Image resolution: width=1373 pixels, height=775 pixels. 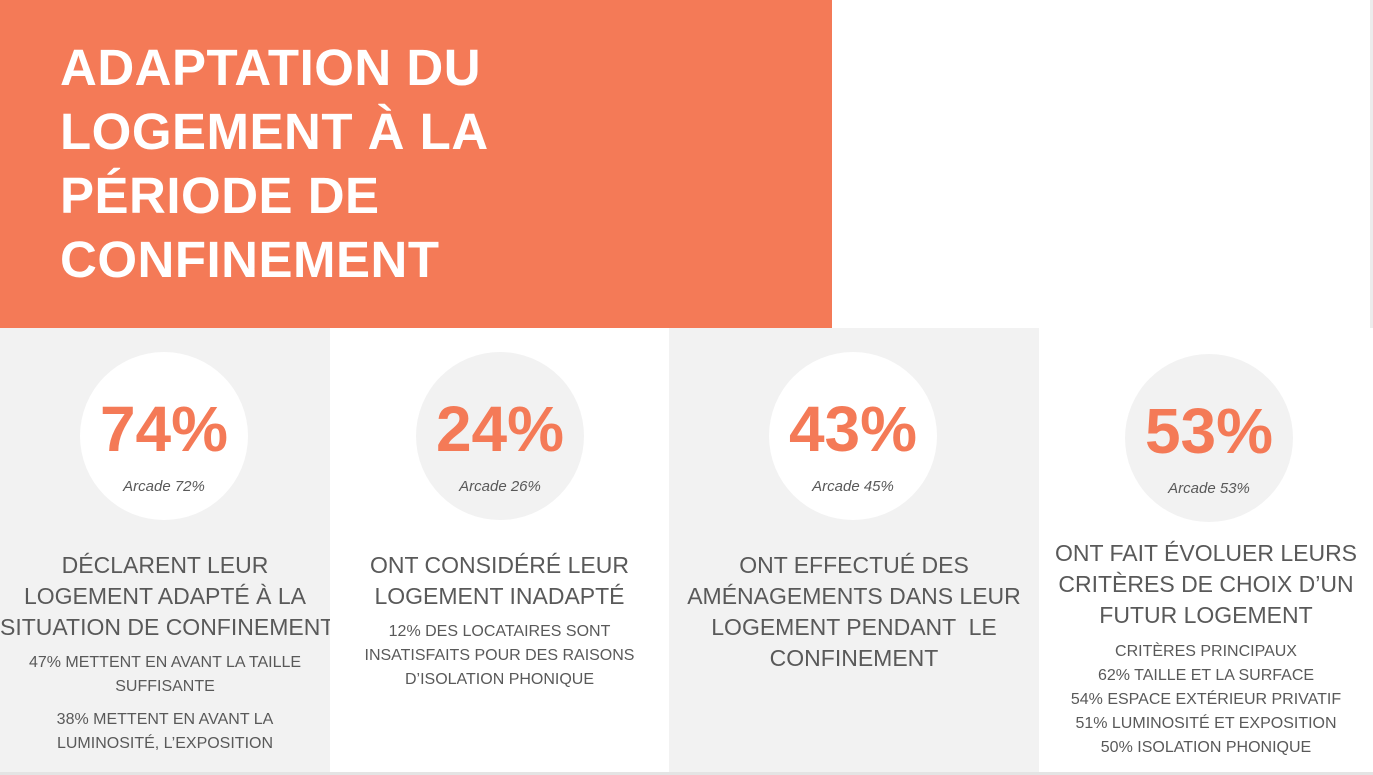 What do you see at coordinates (854, 565) in the screenshot?
I see `headline-line: ONT EFFECTUÉ DES` at bounding box center [854, 565].